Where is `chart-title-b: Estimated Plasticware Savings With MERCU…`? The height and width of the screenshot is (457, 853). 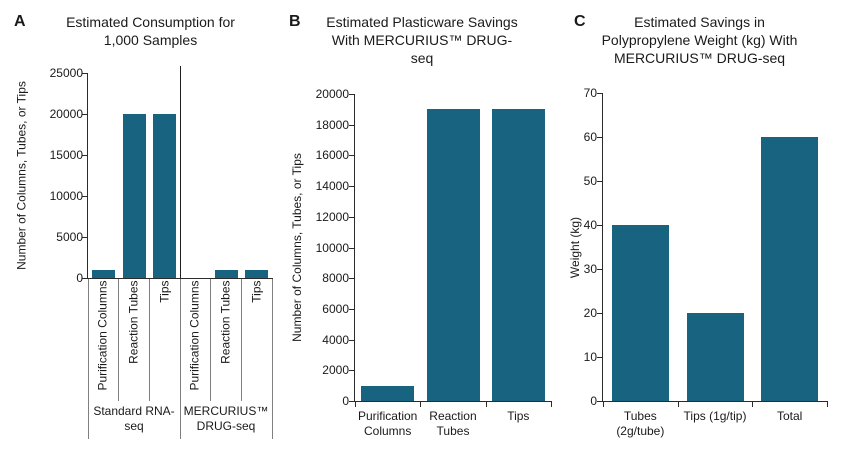
chart-title-b: Estimated Plasticware Savings With MERCU… is located at coordinates (422, 40).